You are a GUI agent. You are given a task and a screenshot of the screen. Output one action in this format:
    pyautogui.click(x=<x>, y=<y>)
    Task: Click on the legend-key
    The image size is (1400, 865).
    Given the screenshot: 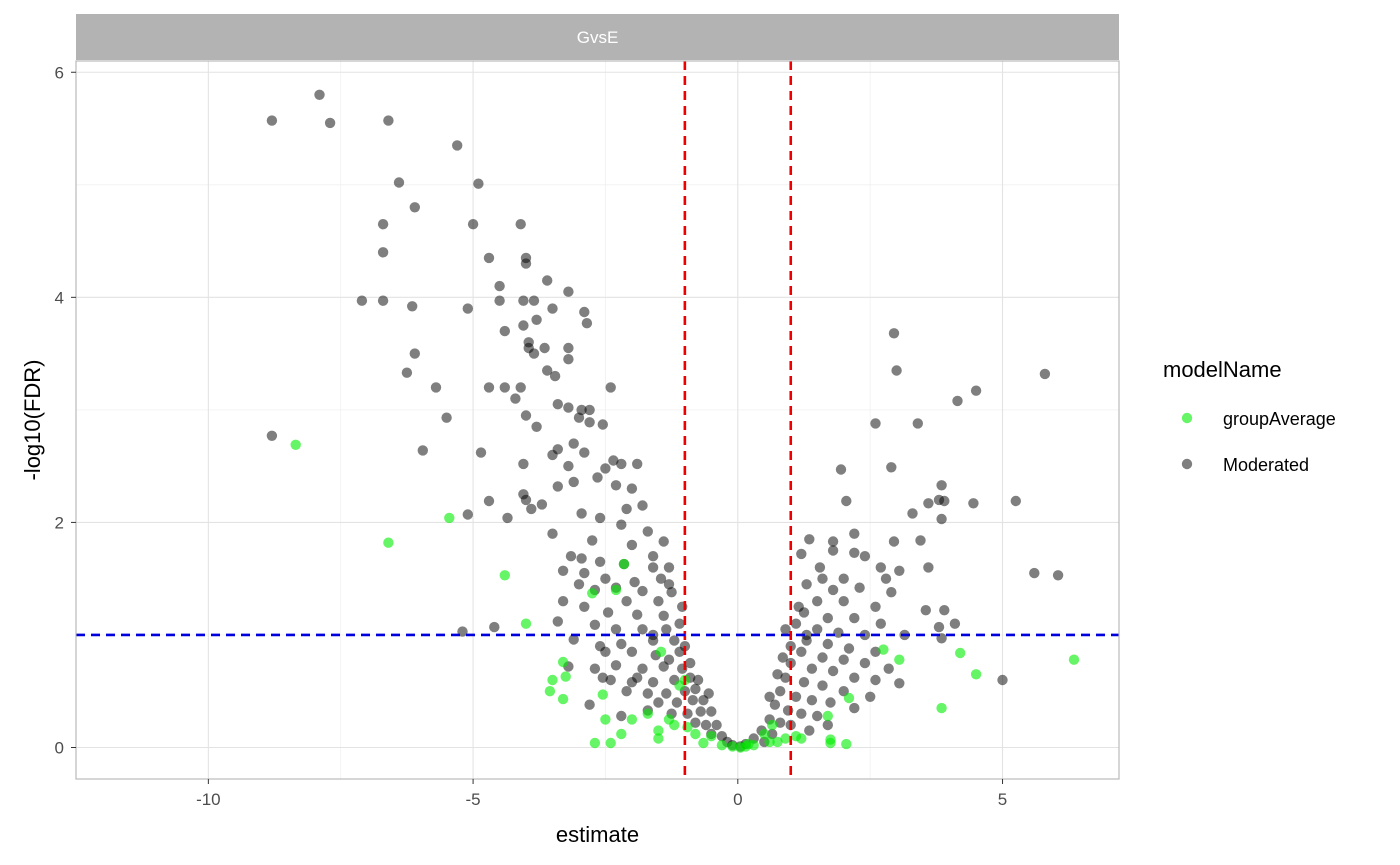 What is the action you would take?
    pyautogui.click(x=1187, y=464)
    